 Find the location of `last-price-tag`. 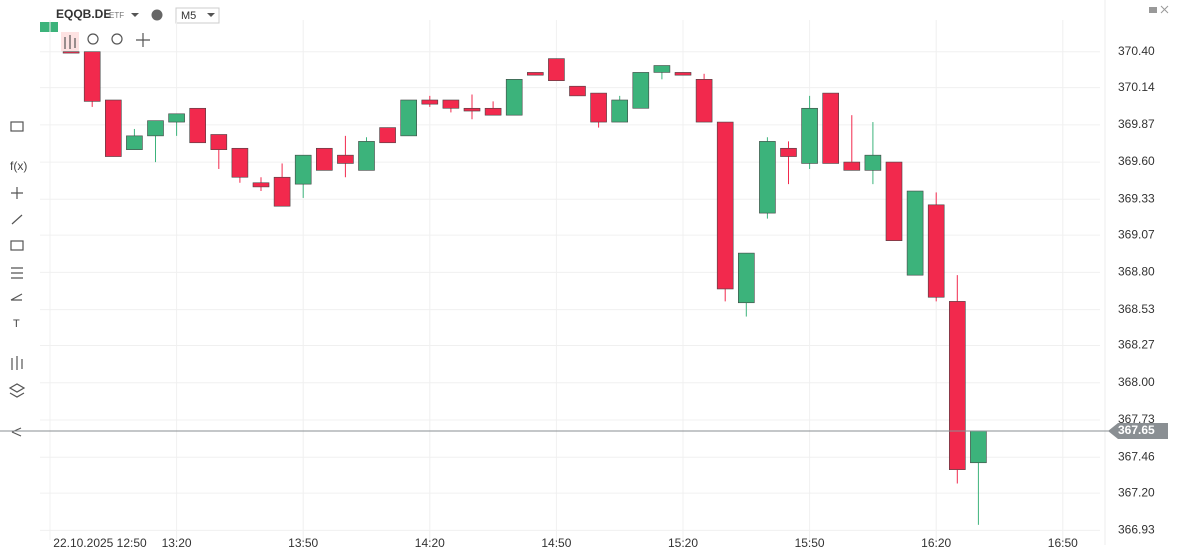

last-price-tag is located at coordinates (1138, 431).